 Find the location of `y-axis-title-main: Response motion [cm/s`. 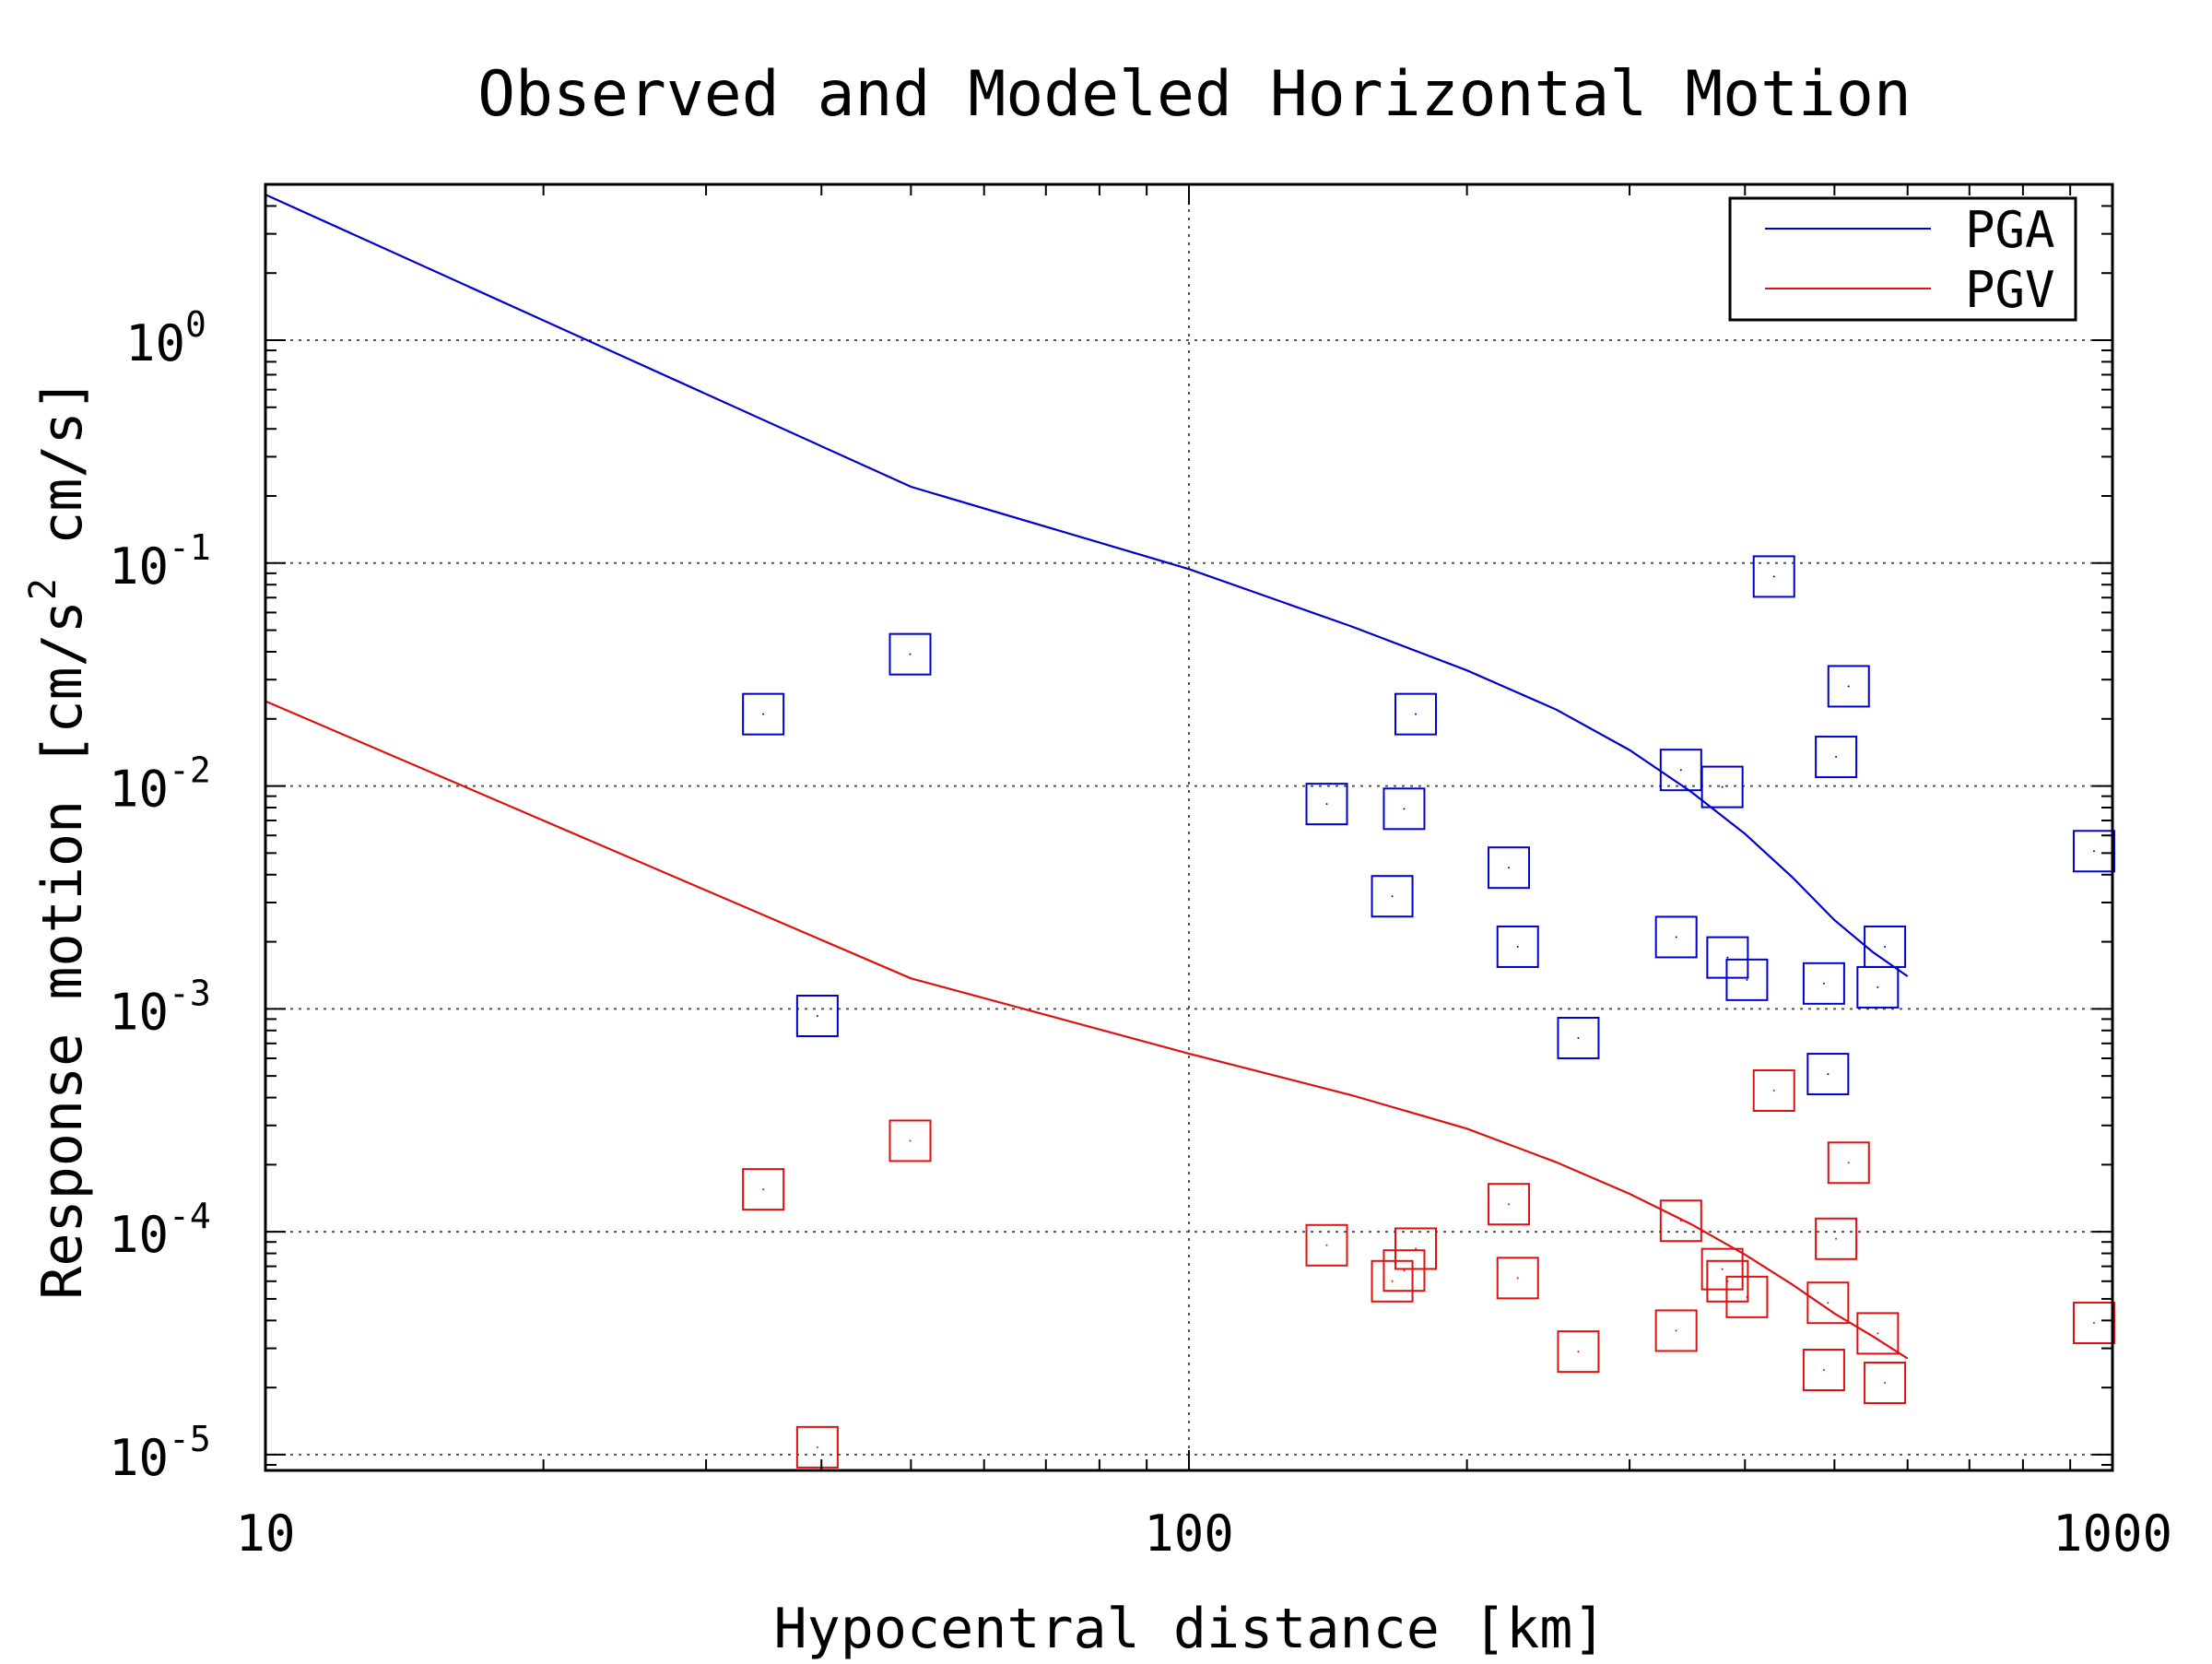

y-axis-title-main: Response motion [cm/s is located at coordinates (62, 950).